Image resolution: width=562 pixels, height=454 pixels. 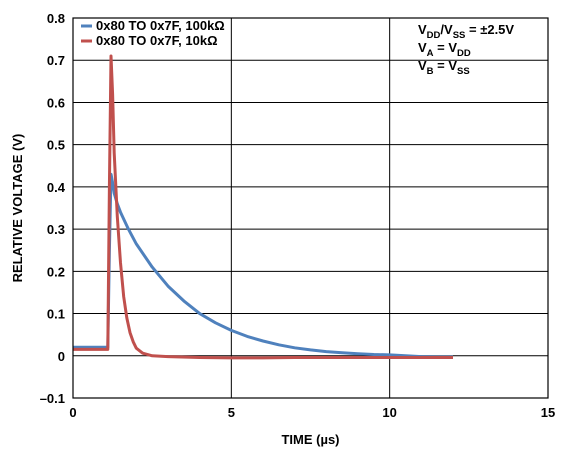 I want to click on annotation-sub: DD, so click(x=434, y=35).